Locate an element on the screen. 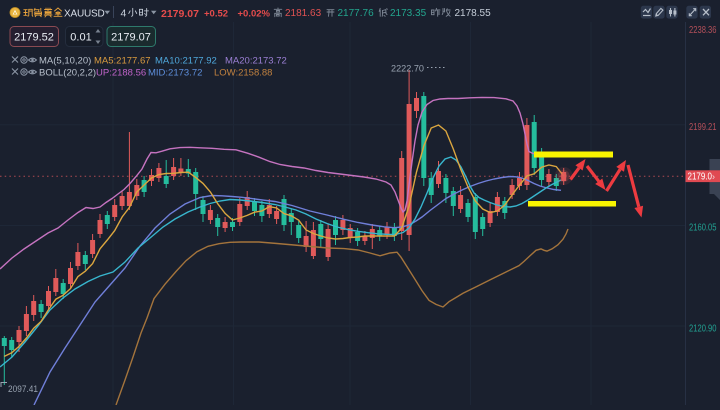  svg-text: 2199.21 is located at coordinates (703, 127).